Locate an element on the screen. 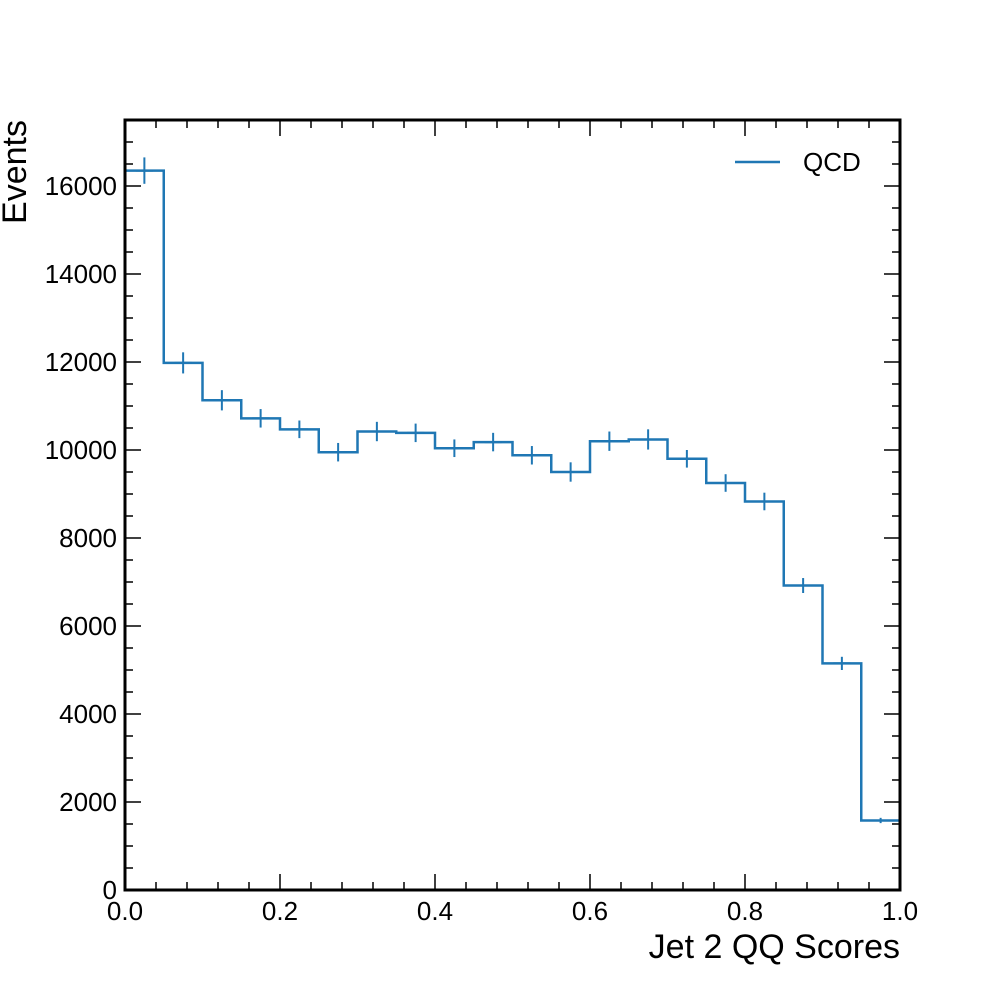 This screenshot has width=1000, height=1000. y-axis-title: Events is located at coordinates (17, 172).